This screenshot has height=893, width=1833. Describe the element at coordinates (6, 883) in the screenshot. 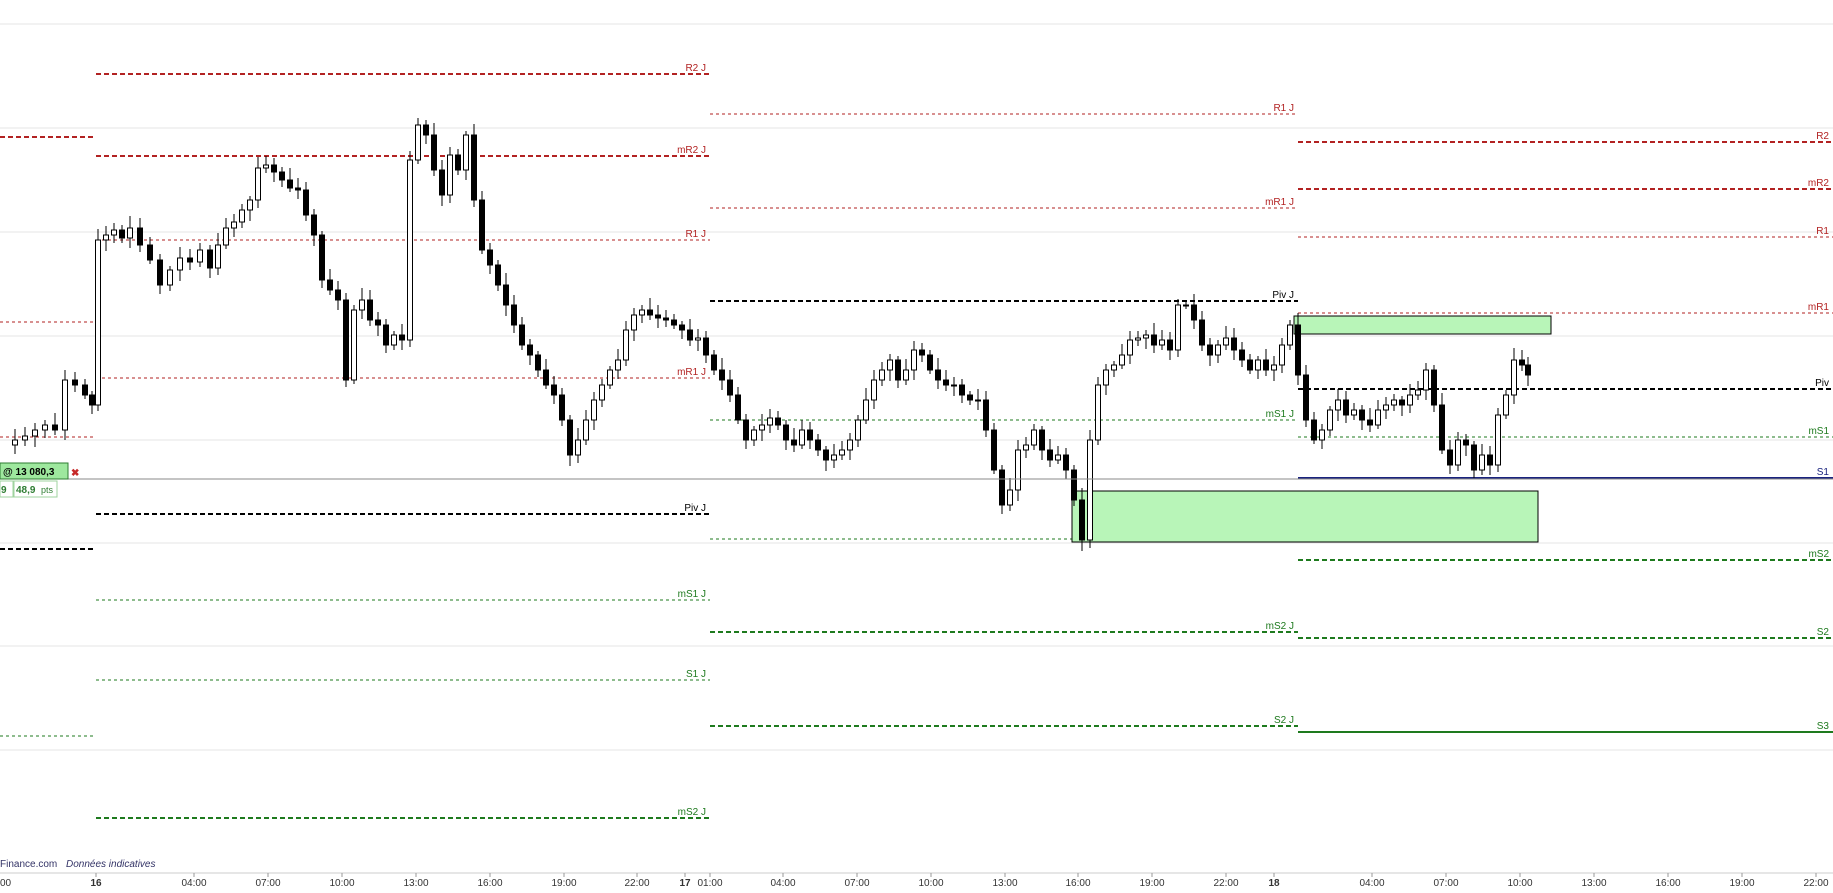

I see `x-tick-label: 00` at that location.